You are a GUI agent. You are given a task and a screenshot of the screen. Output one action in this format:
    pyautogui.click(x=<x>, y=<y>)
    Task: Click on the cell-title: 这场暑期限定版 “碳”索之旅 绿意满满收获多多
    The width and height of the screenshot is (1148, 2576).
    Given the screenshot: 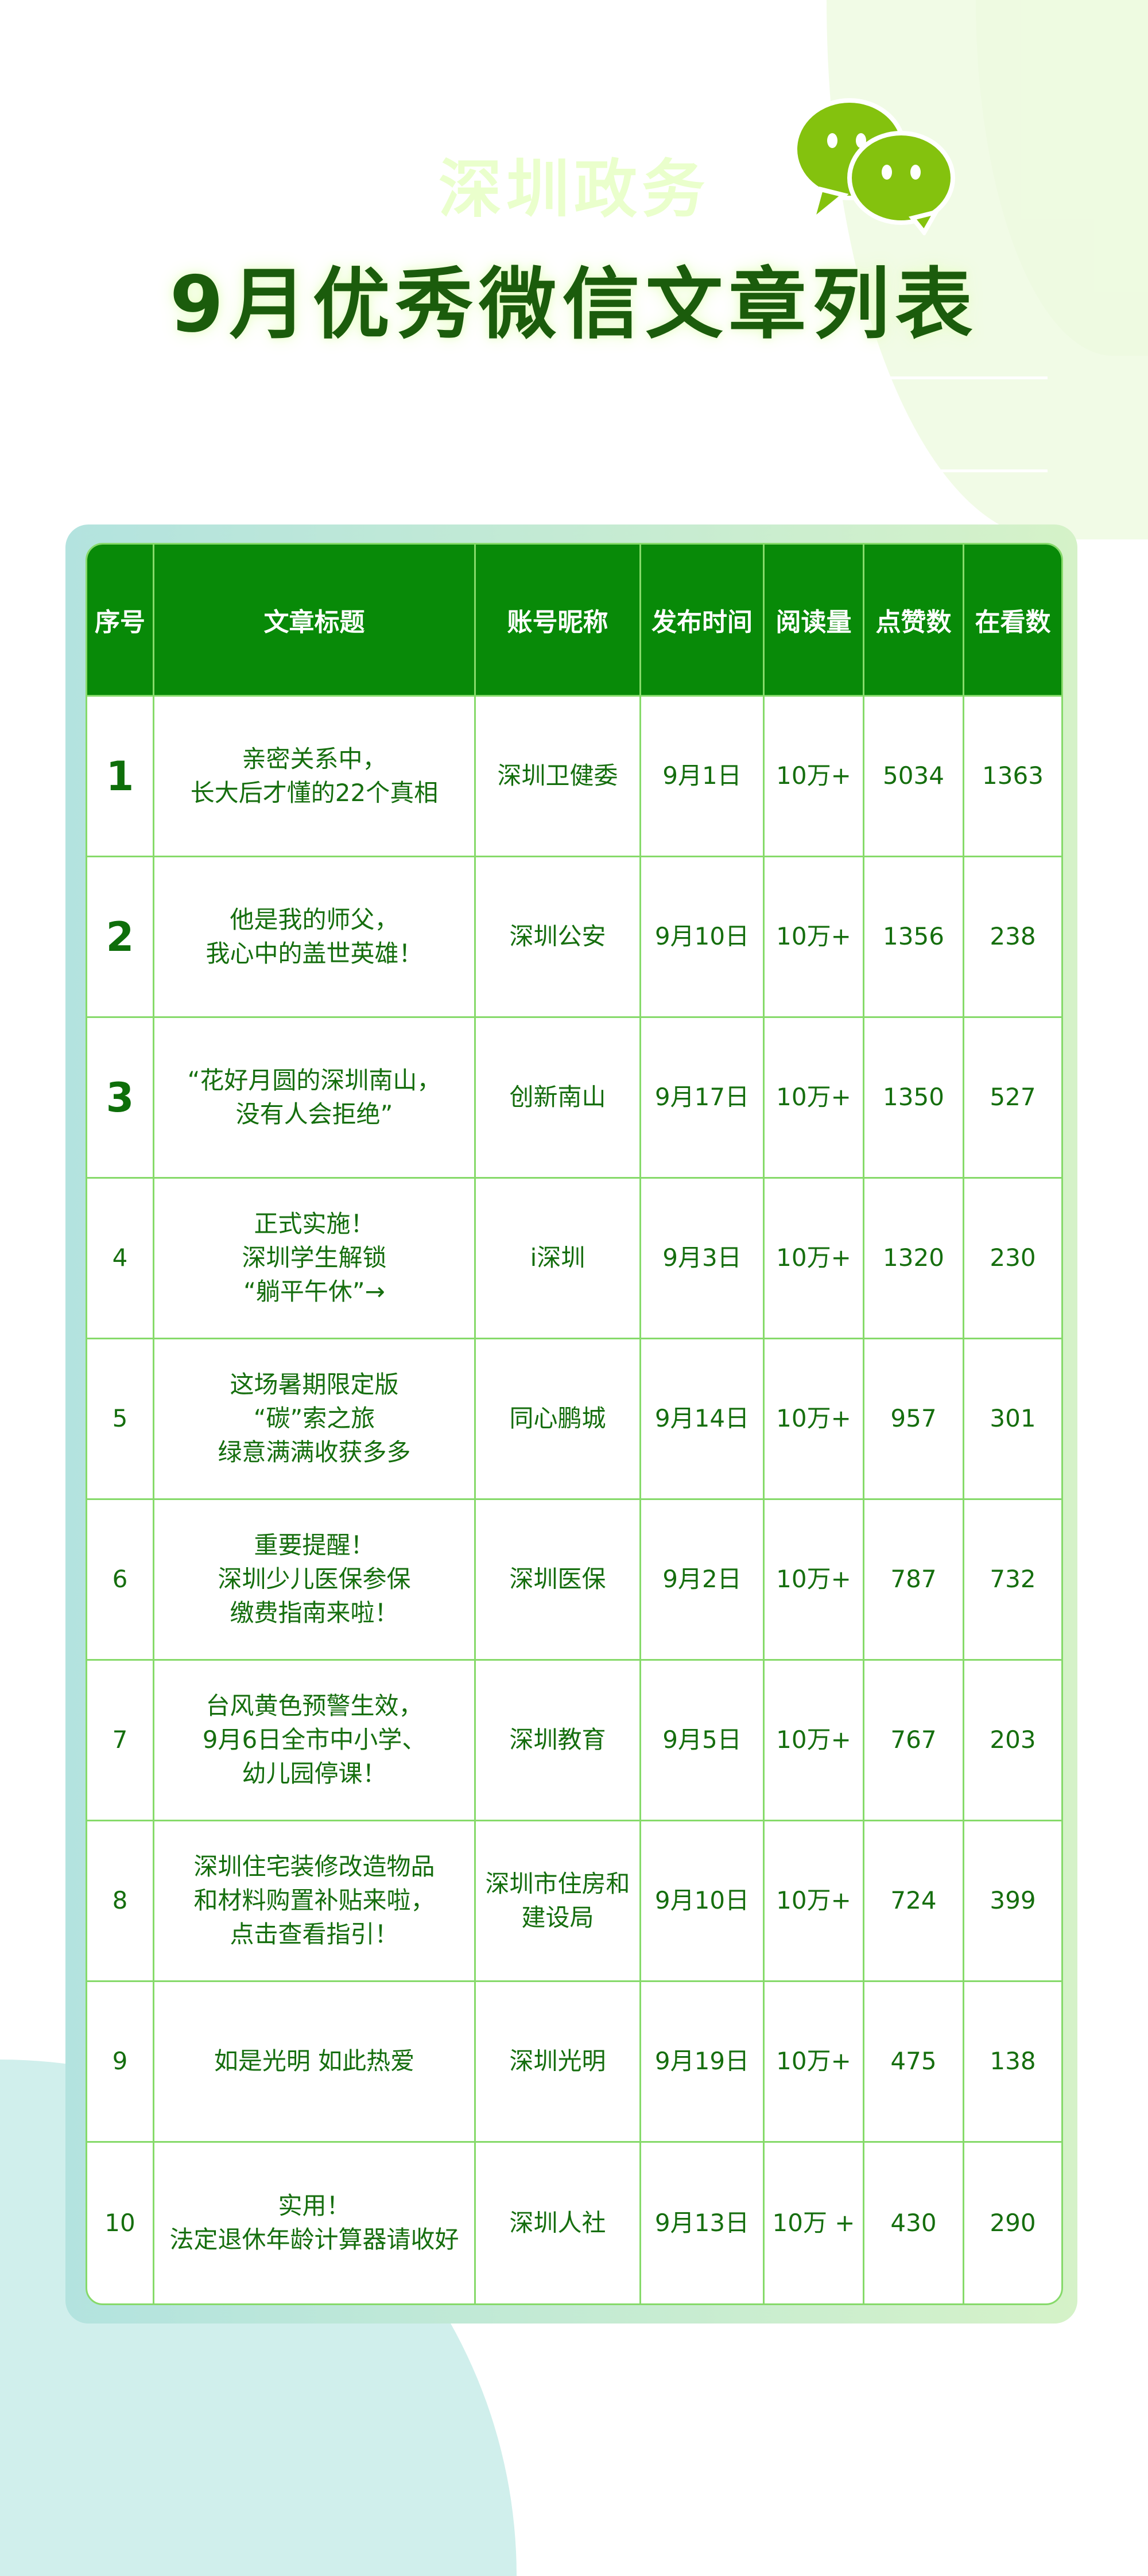 What is the action you would take?
    pyautogui.click(x=315, y=1419)
    